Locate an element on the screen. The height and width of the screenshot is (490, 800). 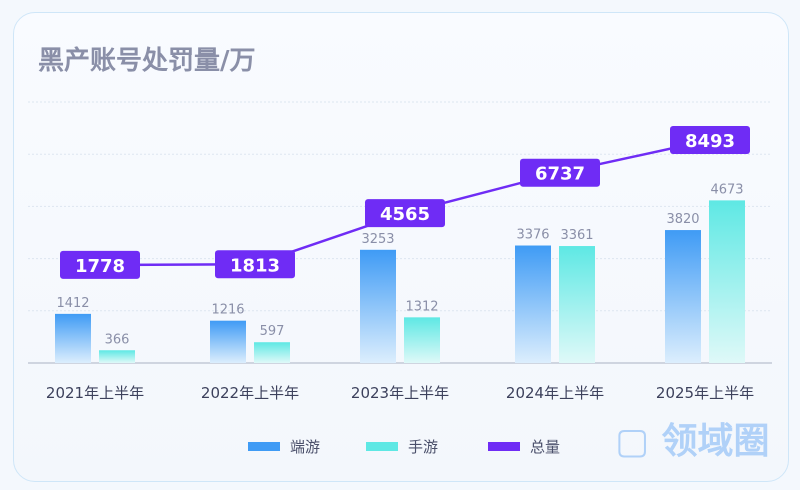
legend-label: 手游 is located at coordinates (423, 447).